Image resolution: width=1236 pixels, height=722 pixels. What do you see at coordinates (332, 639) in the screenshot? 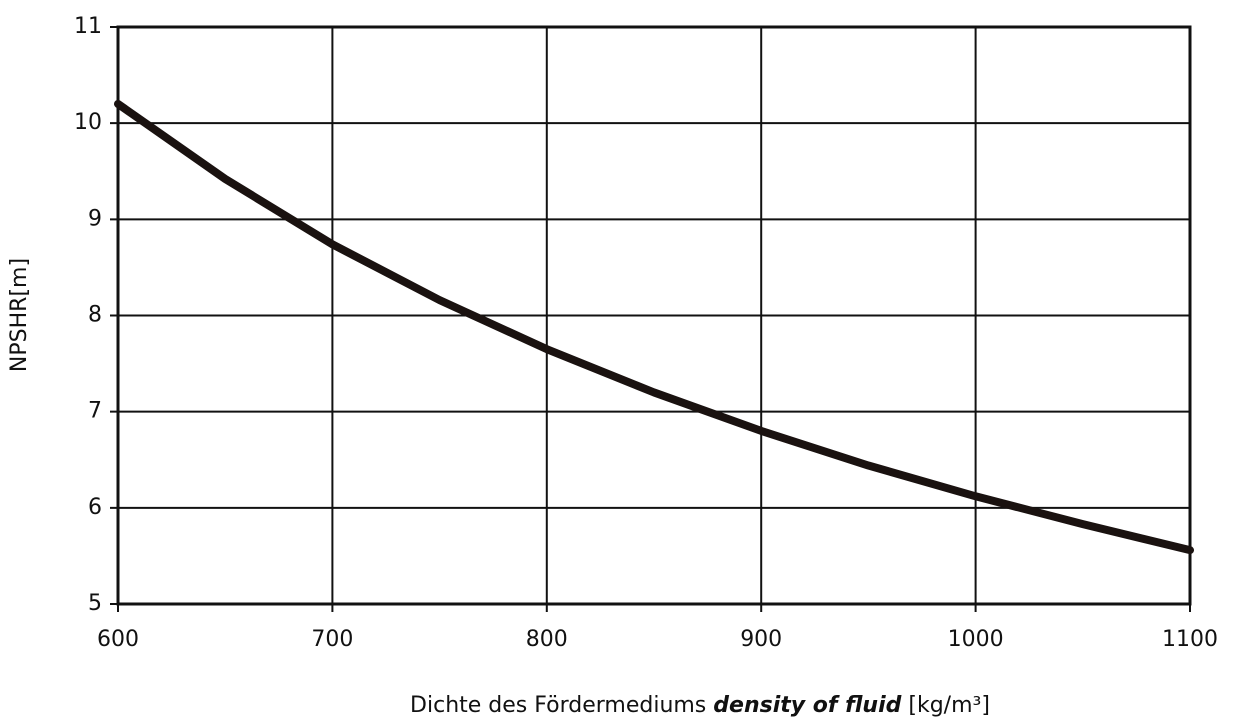
I see `x-tick-label: 700` at bounding box center [332, 639].